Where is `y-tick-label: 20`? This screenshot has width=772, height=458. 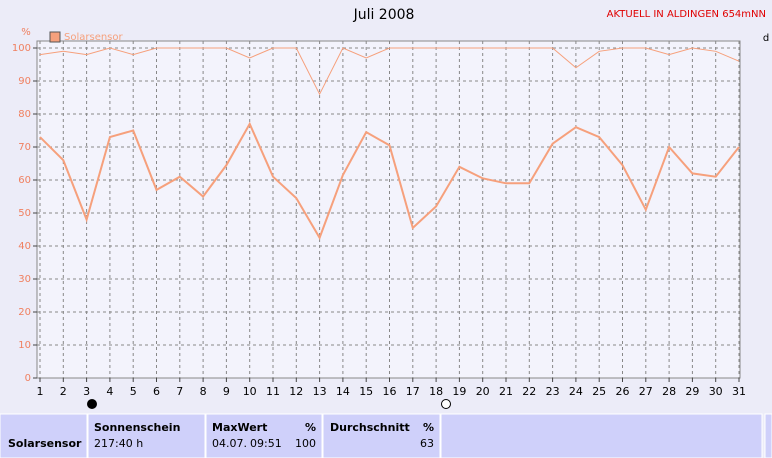 y-tick-label: 20 is located at coordinates (24, 312).